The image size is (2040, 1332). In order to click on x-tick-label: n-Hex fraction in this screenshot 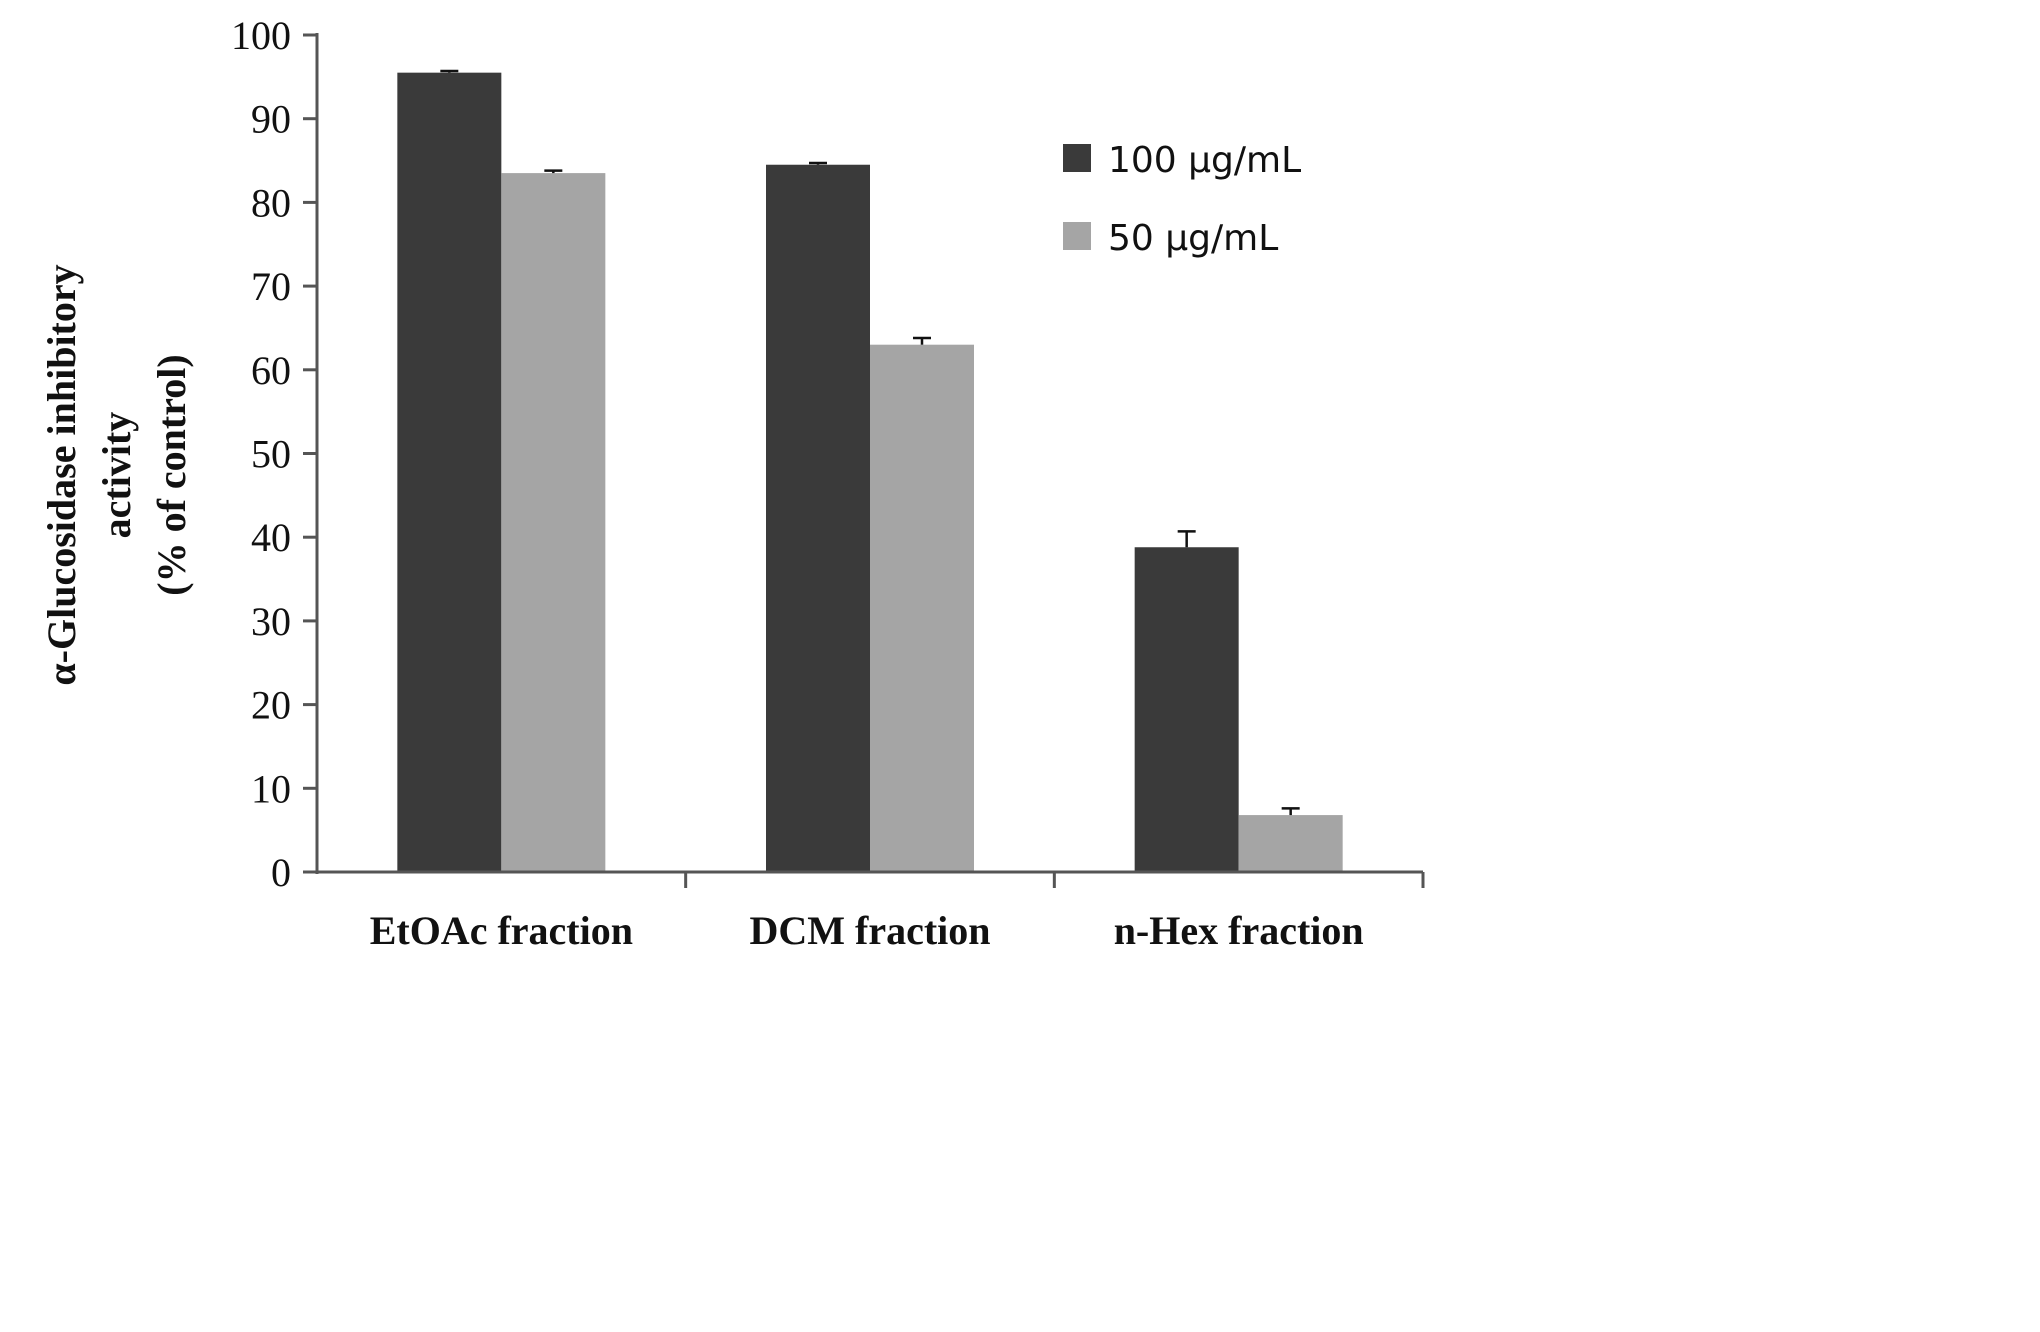, I will do `click(1239, 930)`.